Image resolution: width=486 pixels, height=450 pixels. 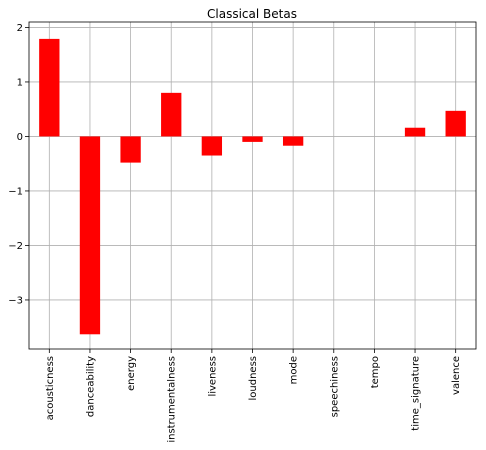 What do you see at coordinates (50, 388) in the screenshot?
I see `x-tick-label: acousticness` at bounding box center [50, 388].